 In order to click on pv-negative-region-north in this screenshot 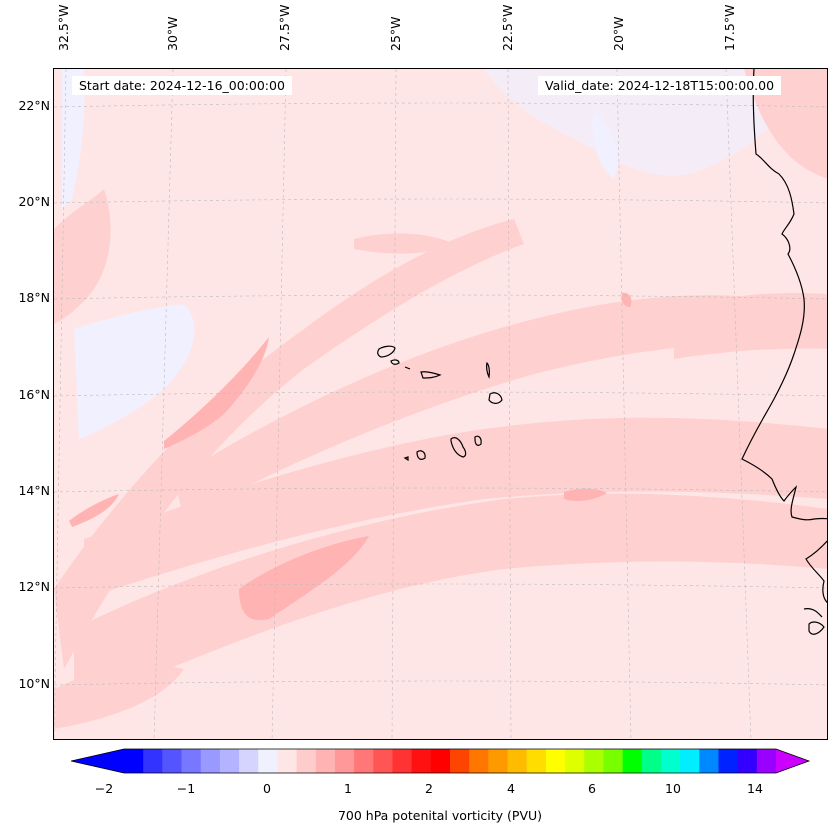, I will do `click(649, 122)`.